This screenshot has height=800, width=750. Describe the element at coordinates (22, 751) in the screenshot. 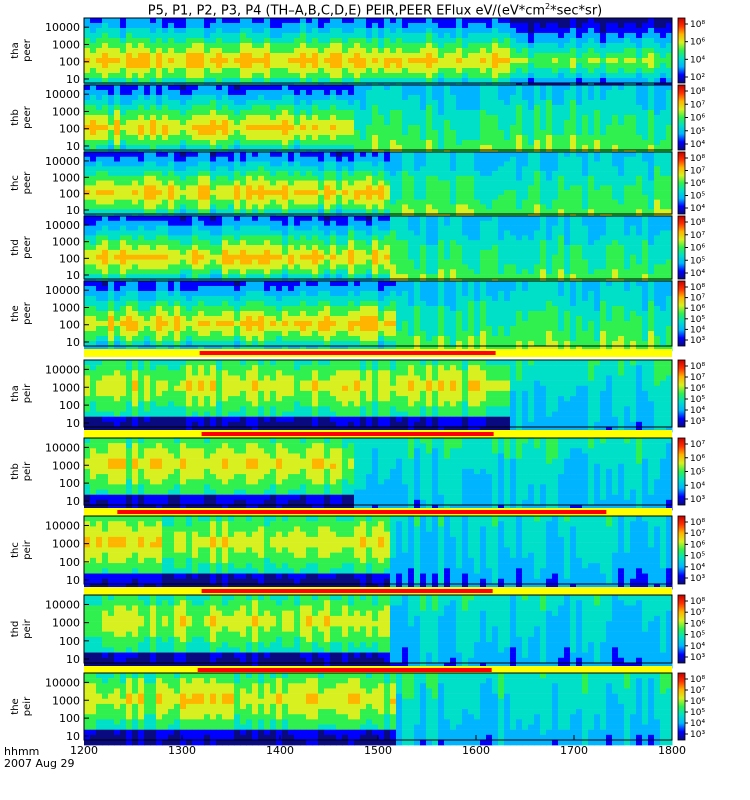

I see `footer-hhmm: hhmm` at that location.